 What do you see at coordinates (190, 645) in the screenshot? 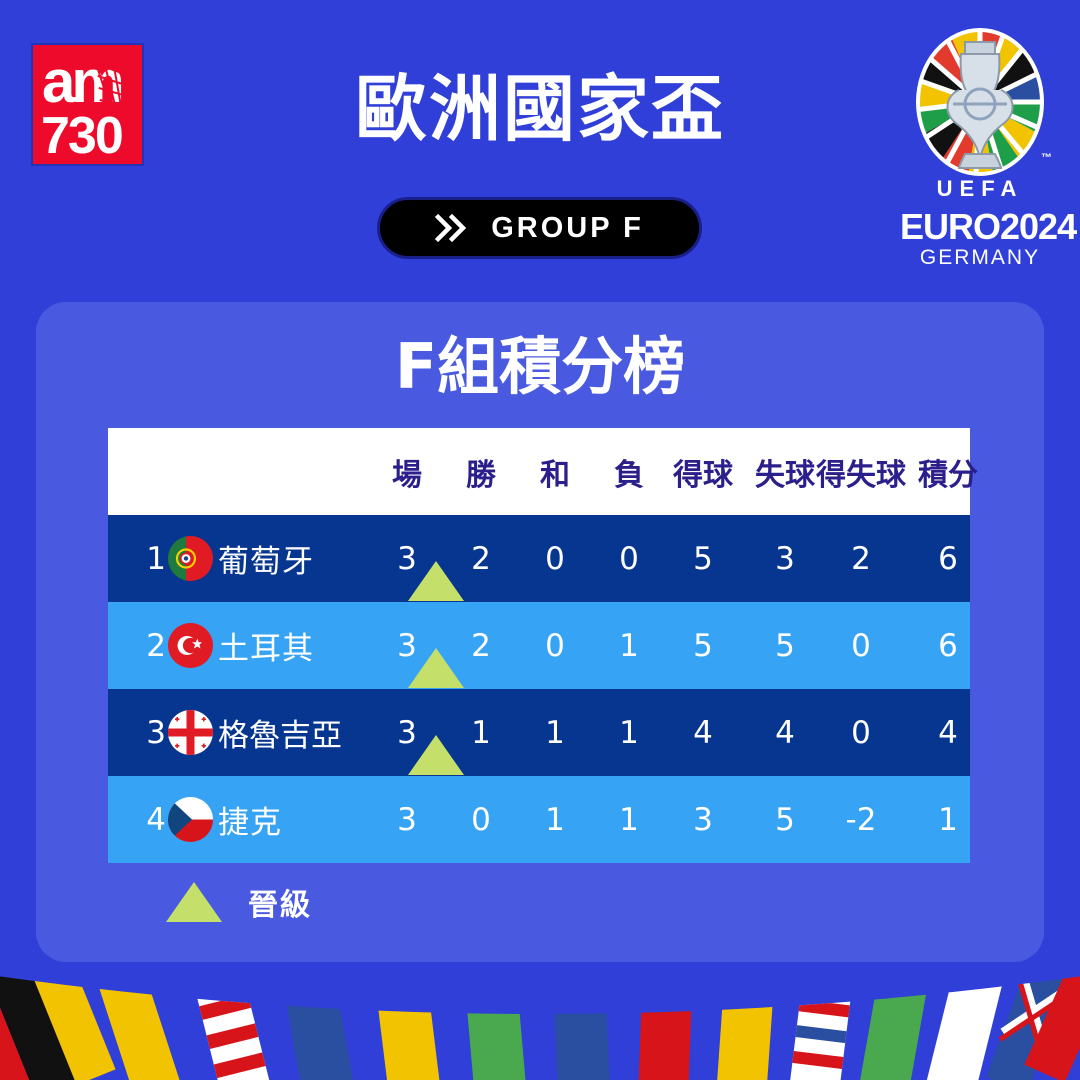
I see `turkey-flag-icon` at bounding box center [190, 645].